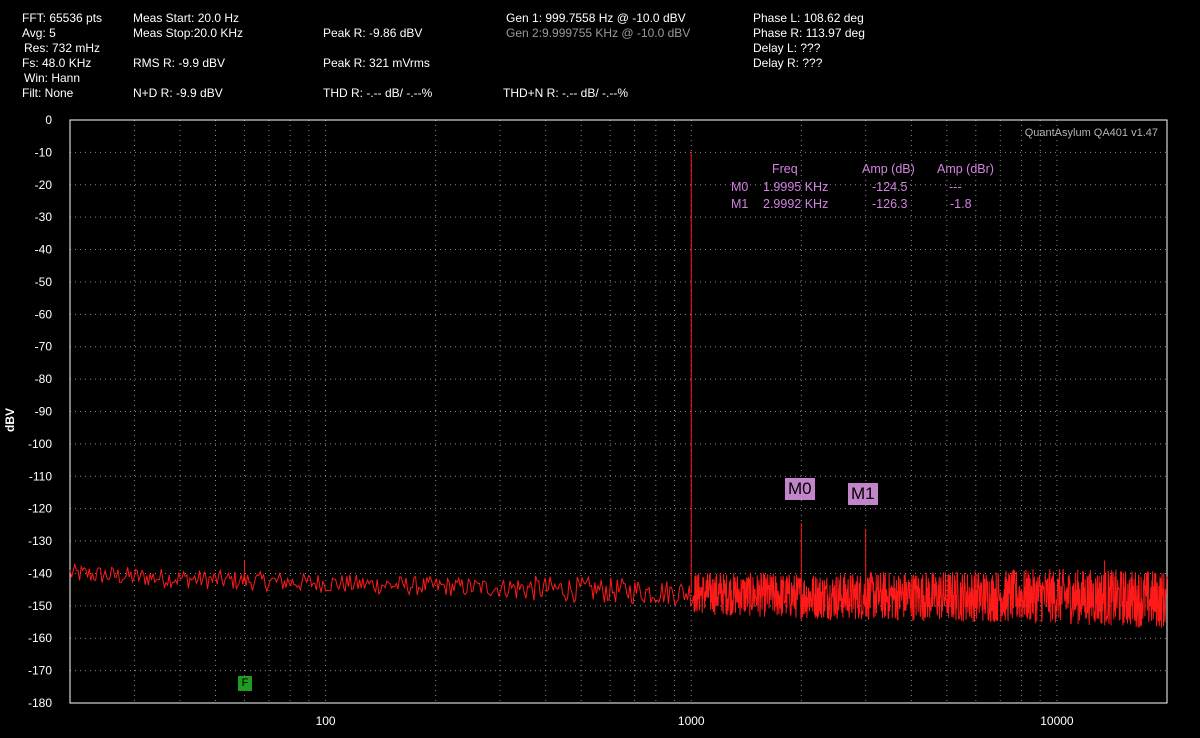  Describe the element at coordinates (179, 63) in the screenshot. I see `rms-readout: RMS R: -9.9 dBV` at that location.